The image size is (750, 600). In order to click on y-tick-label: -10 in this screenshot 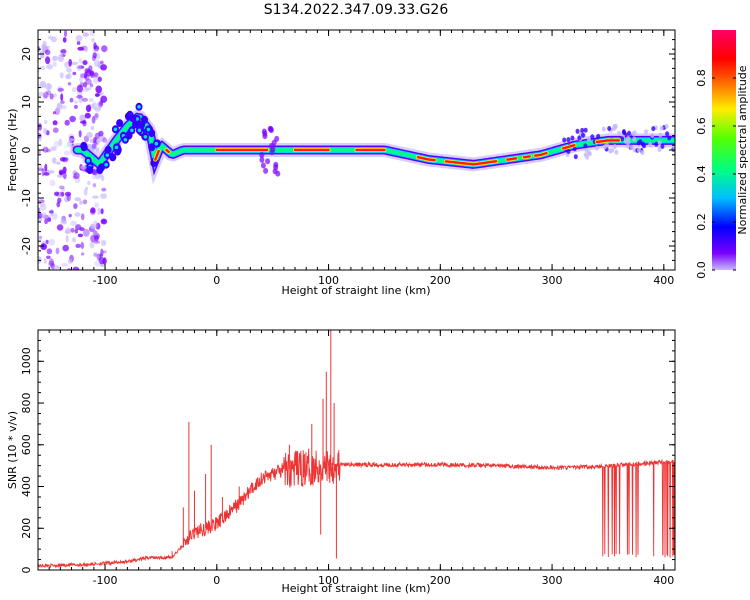, I will do `click(26, 198)`.